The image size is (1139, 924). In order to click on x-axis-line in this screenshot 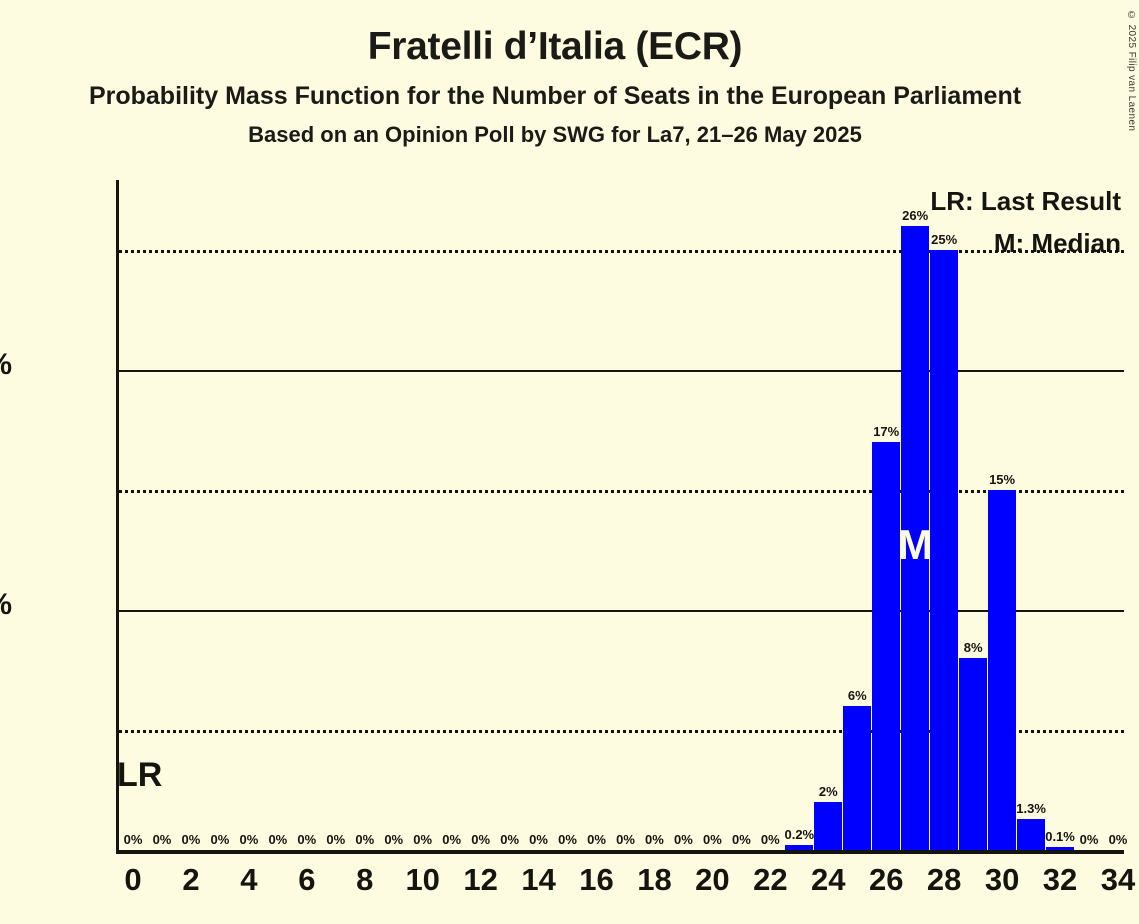, I will do `click(620, 852)`.